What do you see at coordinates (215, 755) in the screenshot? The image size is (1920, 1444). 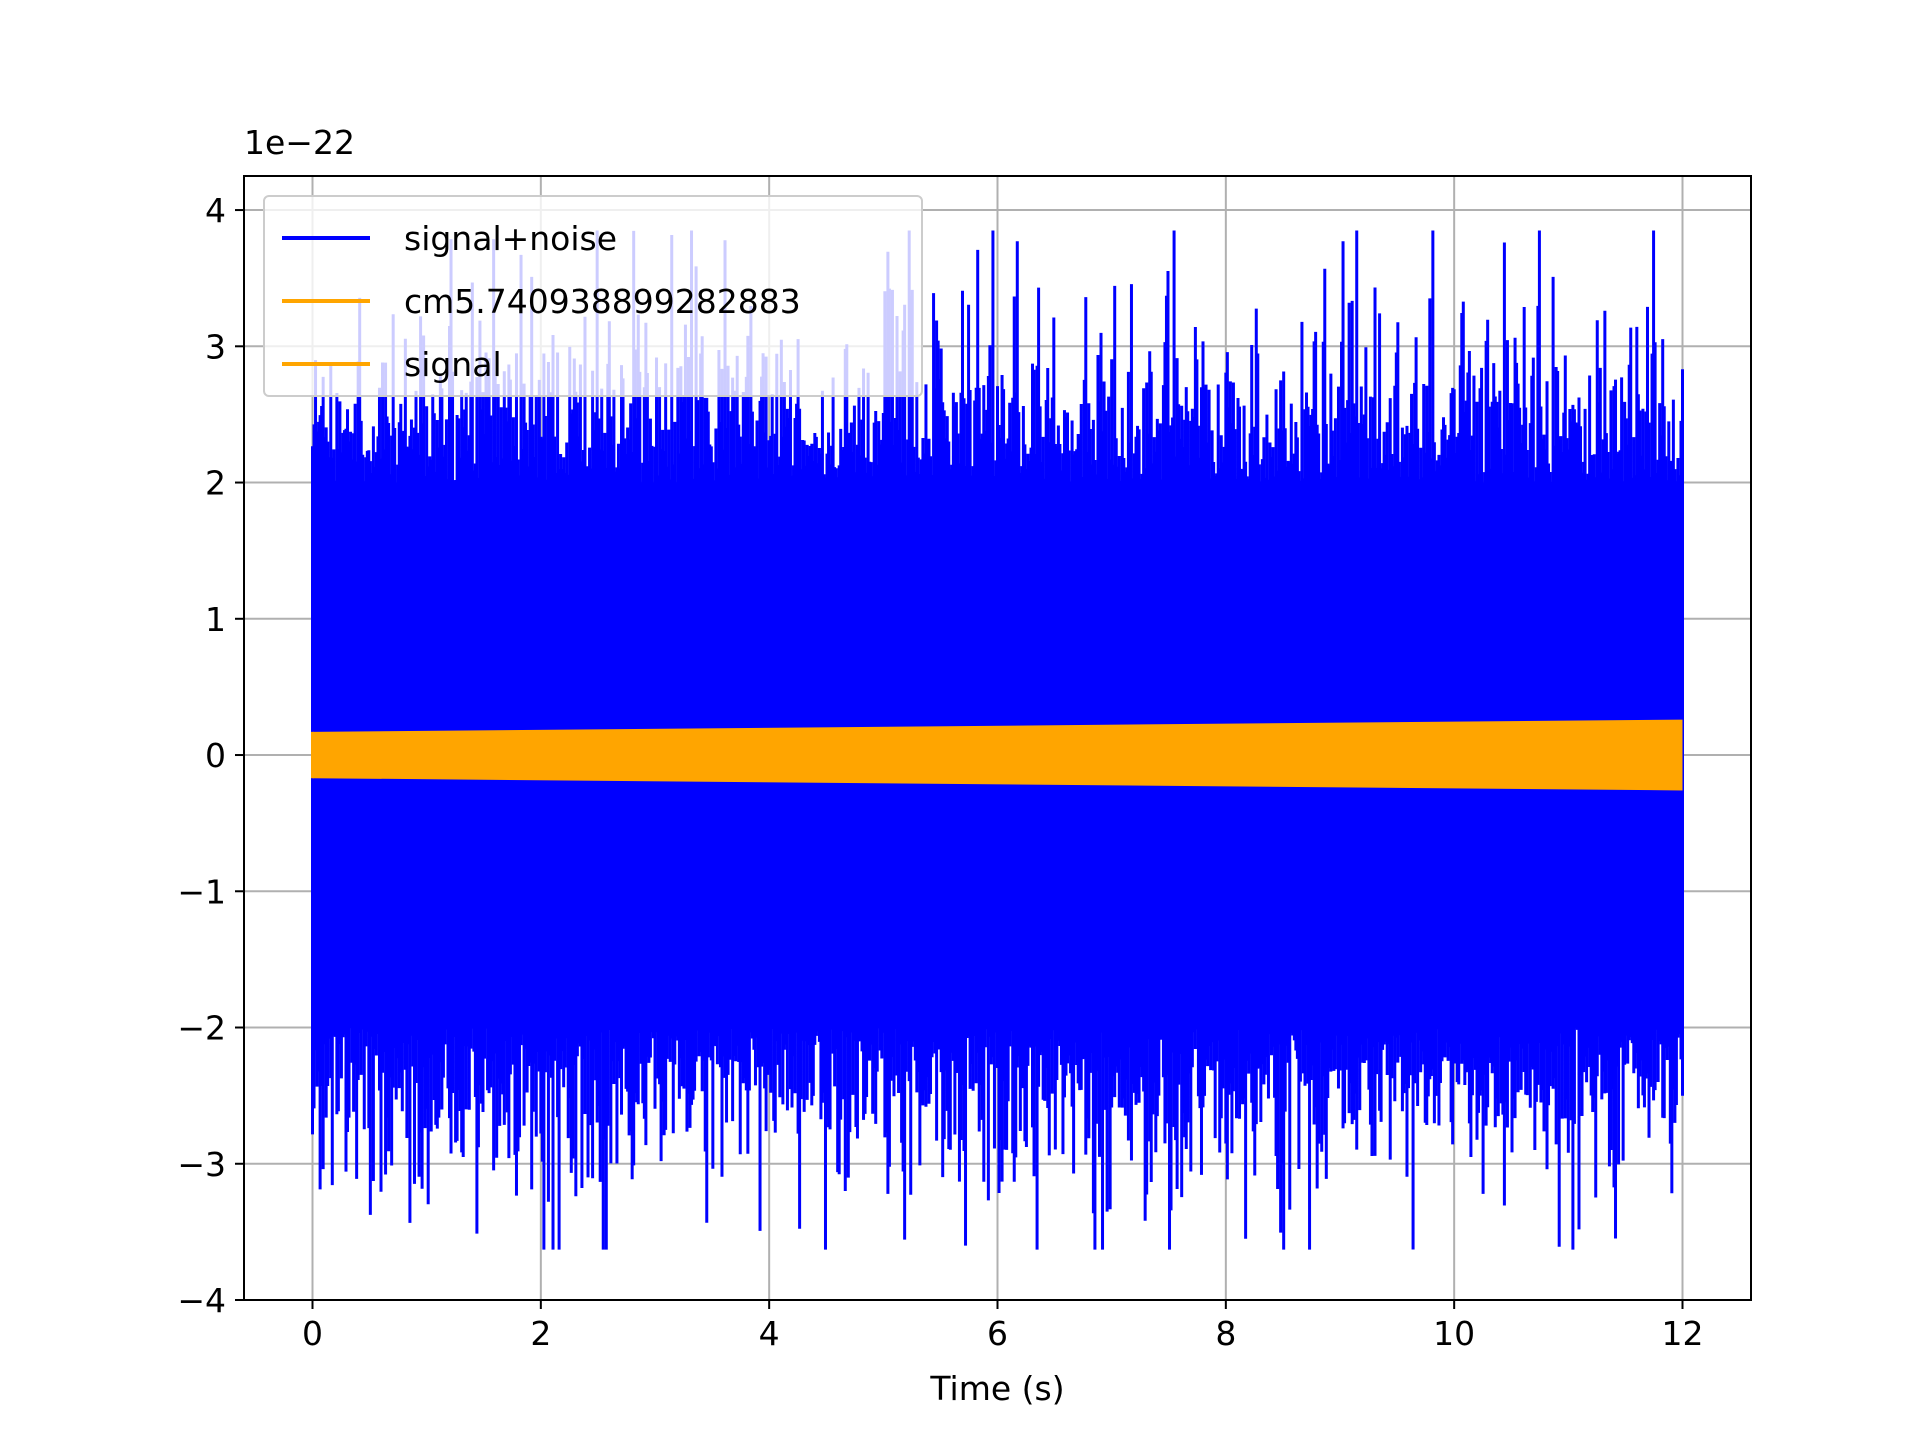 I see `y-tick-label: 0` at bounding box center [215, 755].